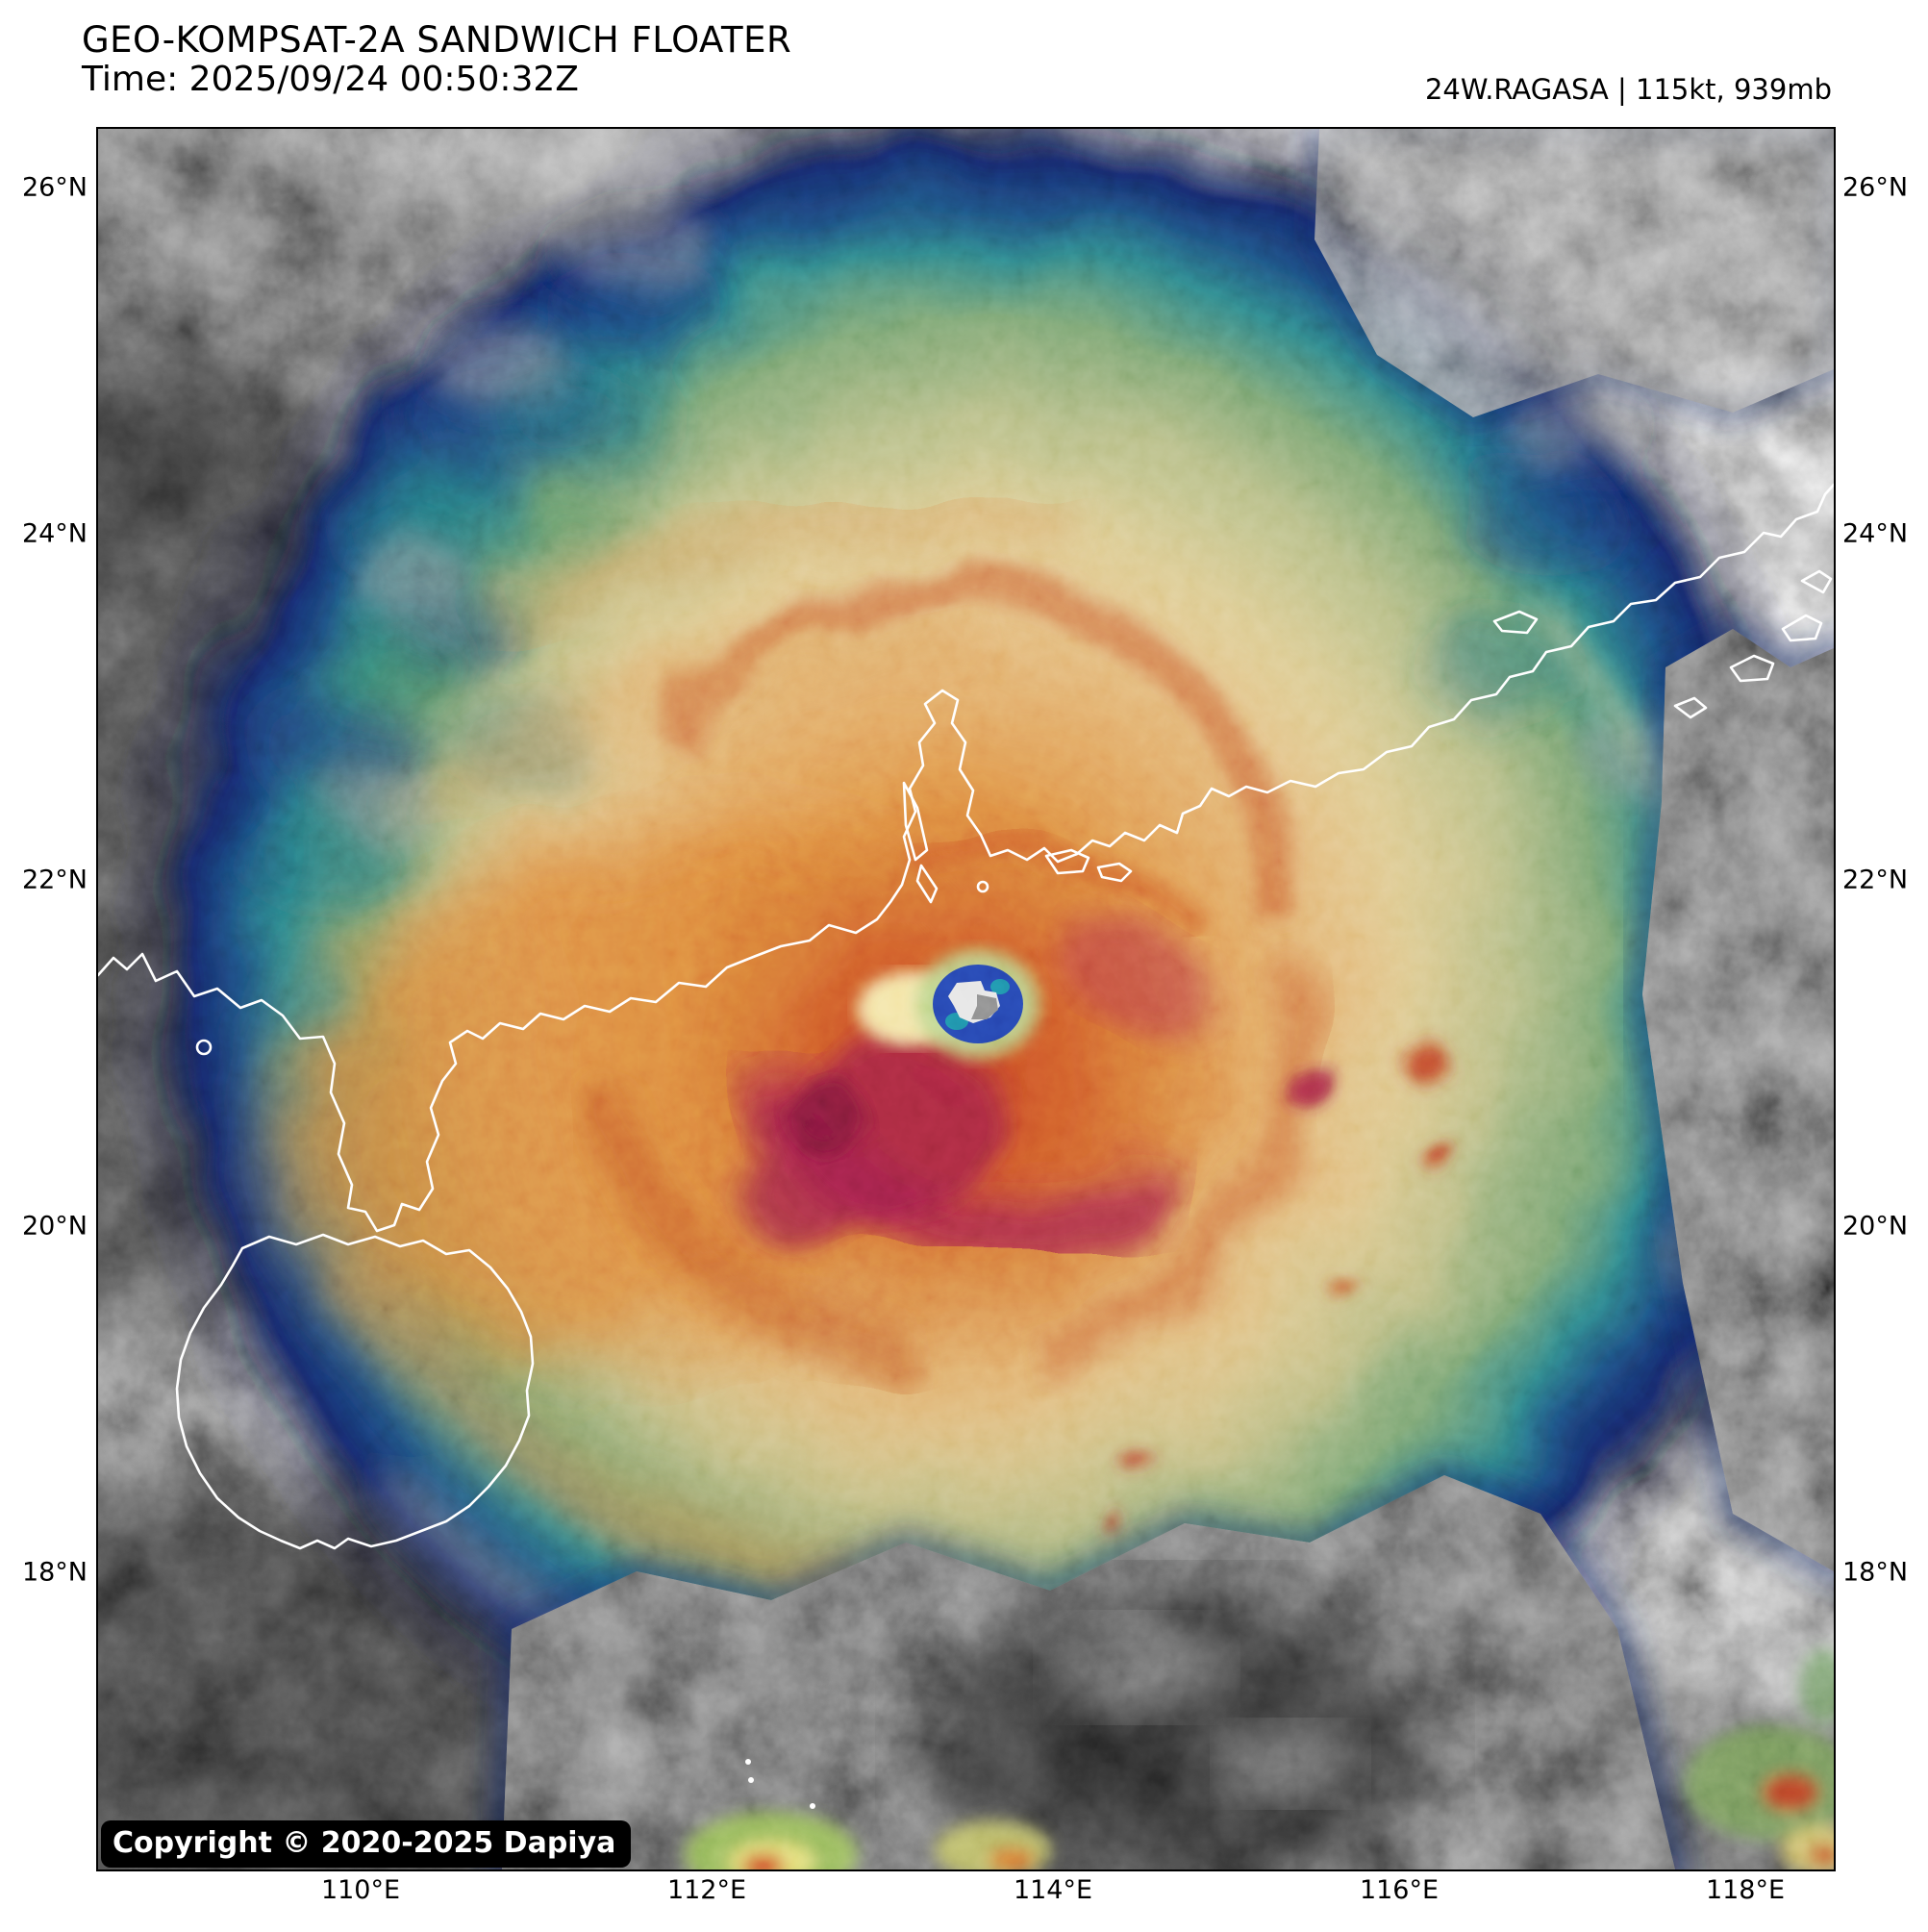 This screenshot has height=1932, width=1928. I want to click on lat-label-right: 24°N, so click(1876, 533).